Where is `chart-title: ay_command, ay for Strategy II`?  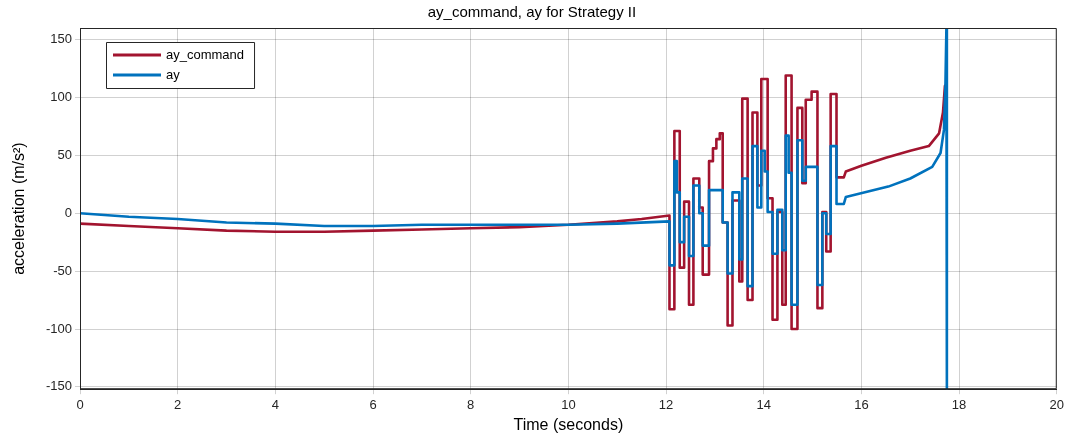 chart-title: ay_command, ay for Strategy II is located at coordinates (532, 12).